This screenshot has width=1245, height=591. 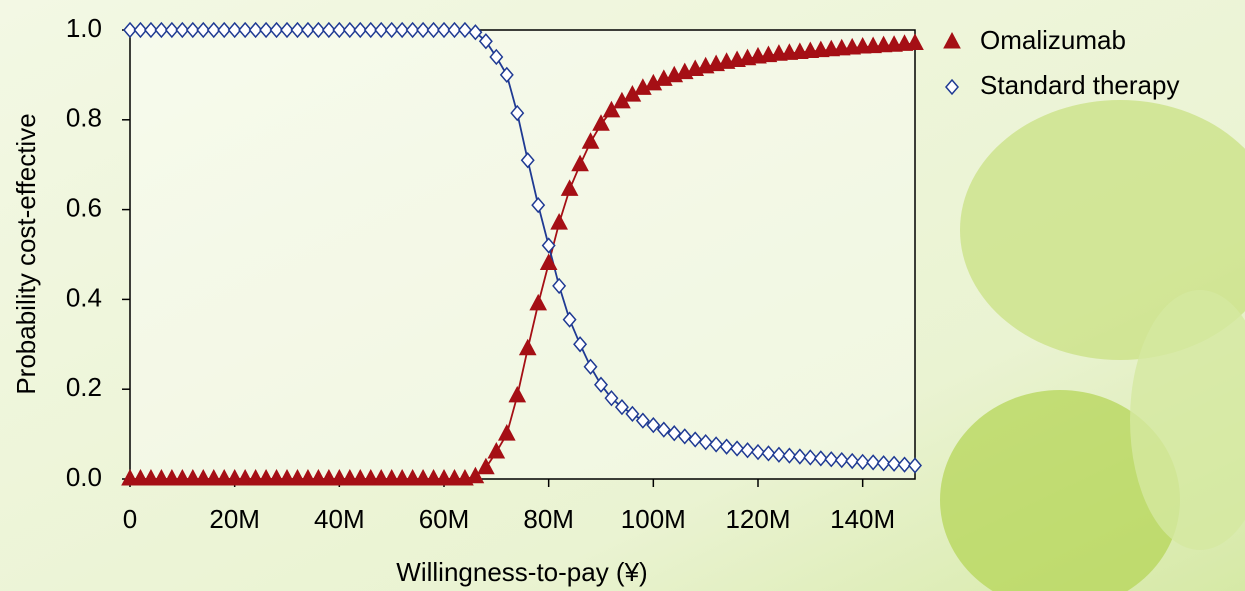 I want to click on y-tick-label: 0.2, so click(x=84, y=387).